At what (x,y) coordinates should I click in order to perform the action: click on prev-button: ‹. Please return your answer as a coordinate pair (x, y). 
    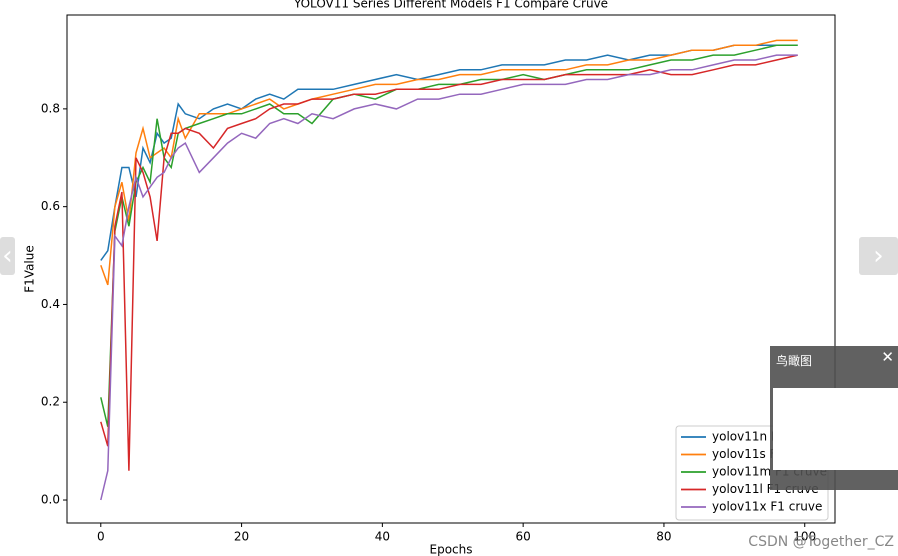
    Looking at the image, I should click on (7, 256).